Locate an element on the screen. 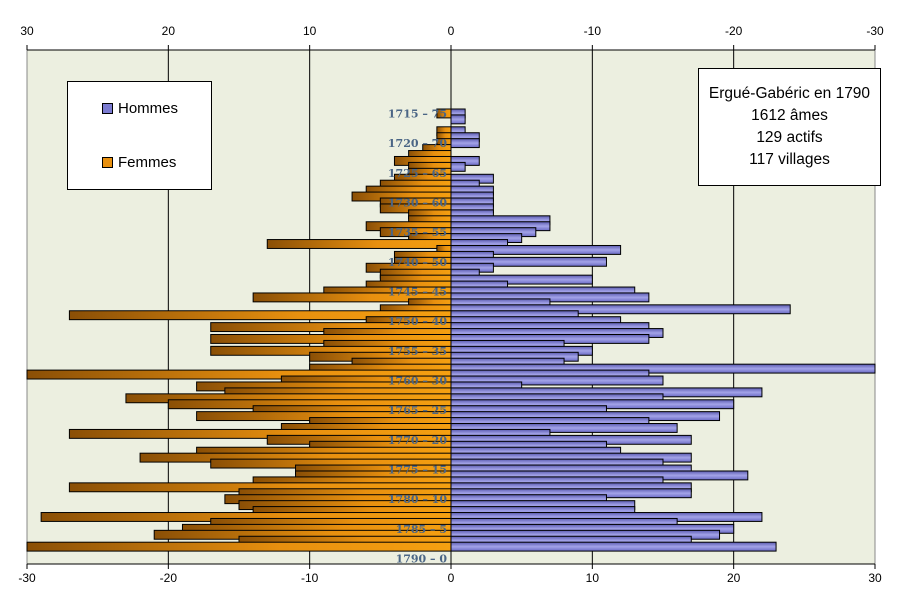 Image resolution: width=923 pixels, height=597 pixels. age-label: 1775 – 15 is located at coordinates (417, 470).